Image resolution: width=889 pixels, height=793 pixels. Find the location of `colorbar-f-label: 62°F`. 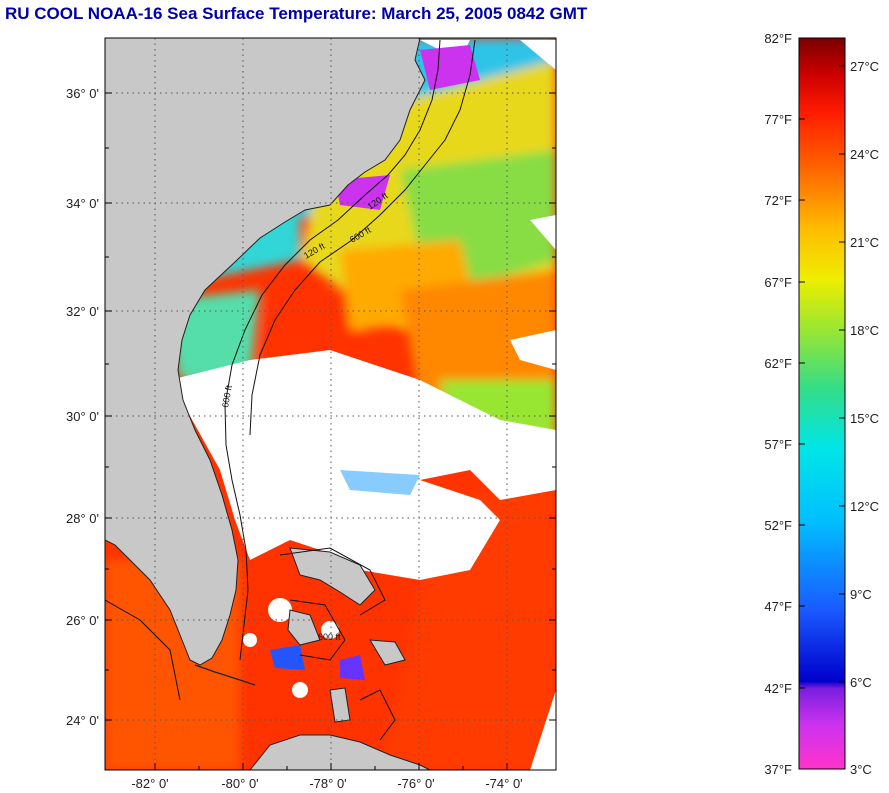

colorbar-f-label: 62°F is located at coordinates (778, 363).